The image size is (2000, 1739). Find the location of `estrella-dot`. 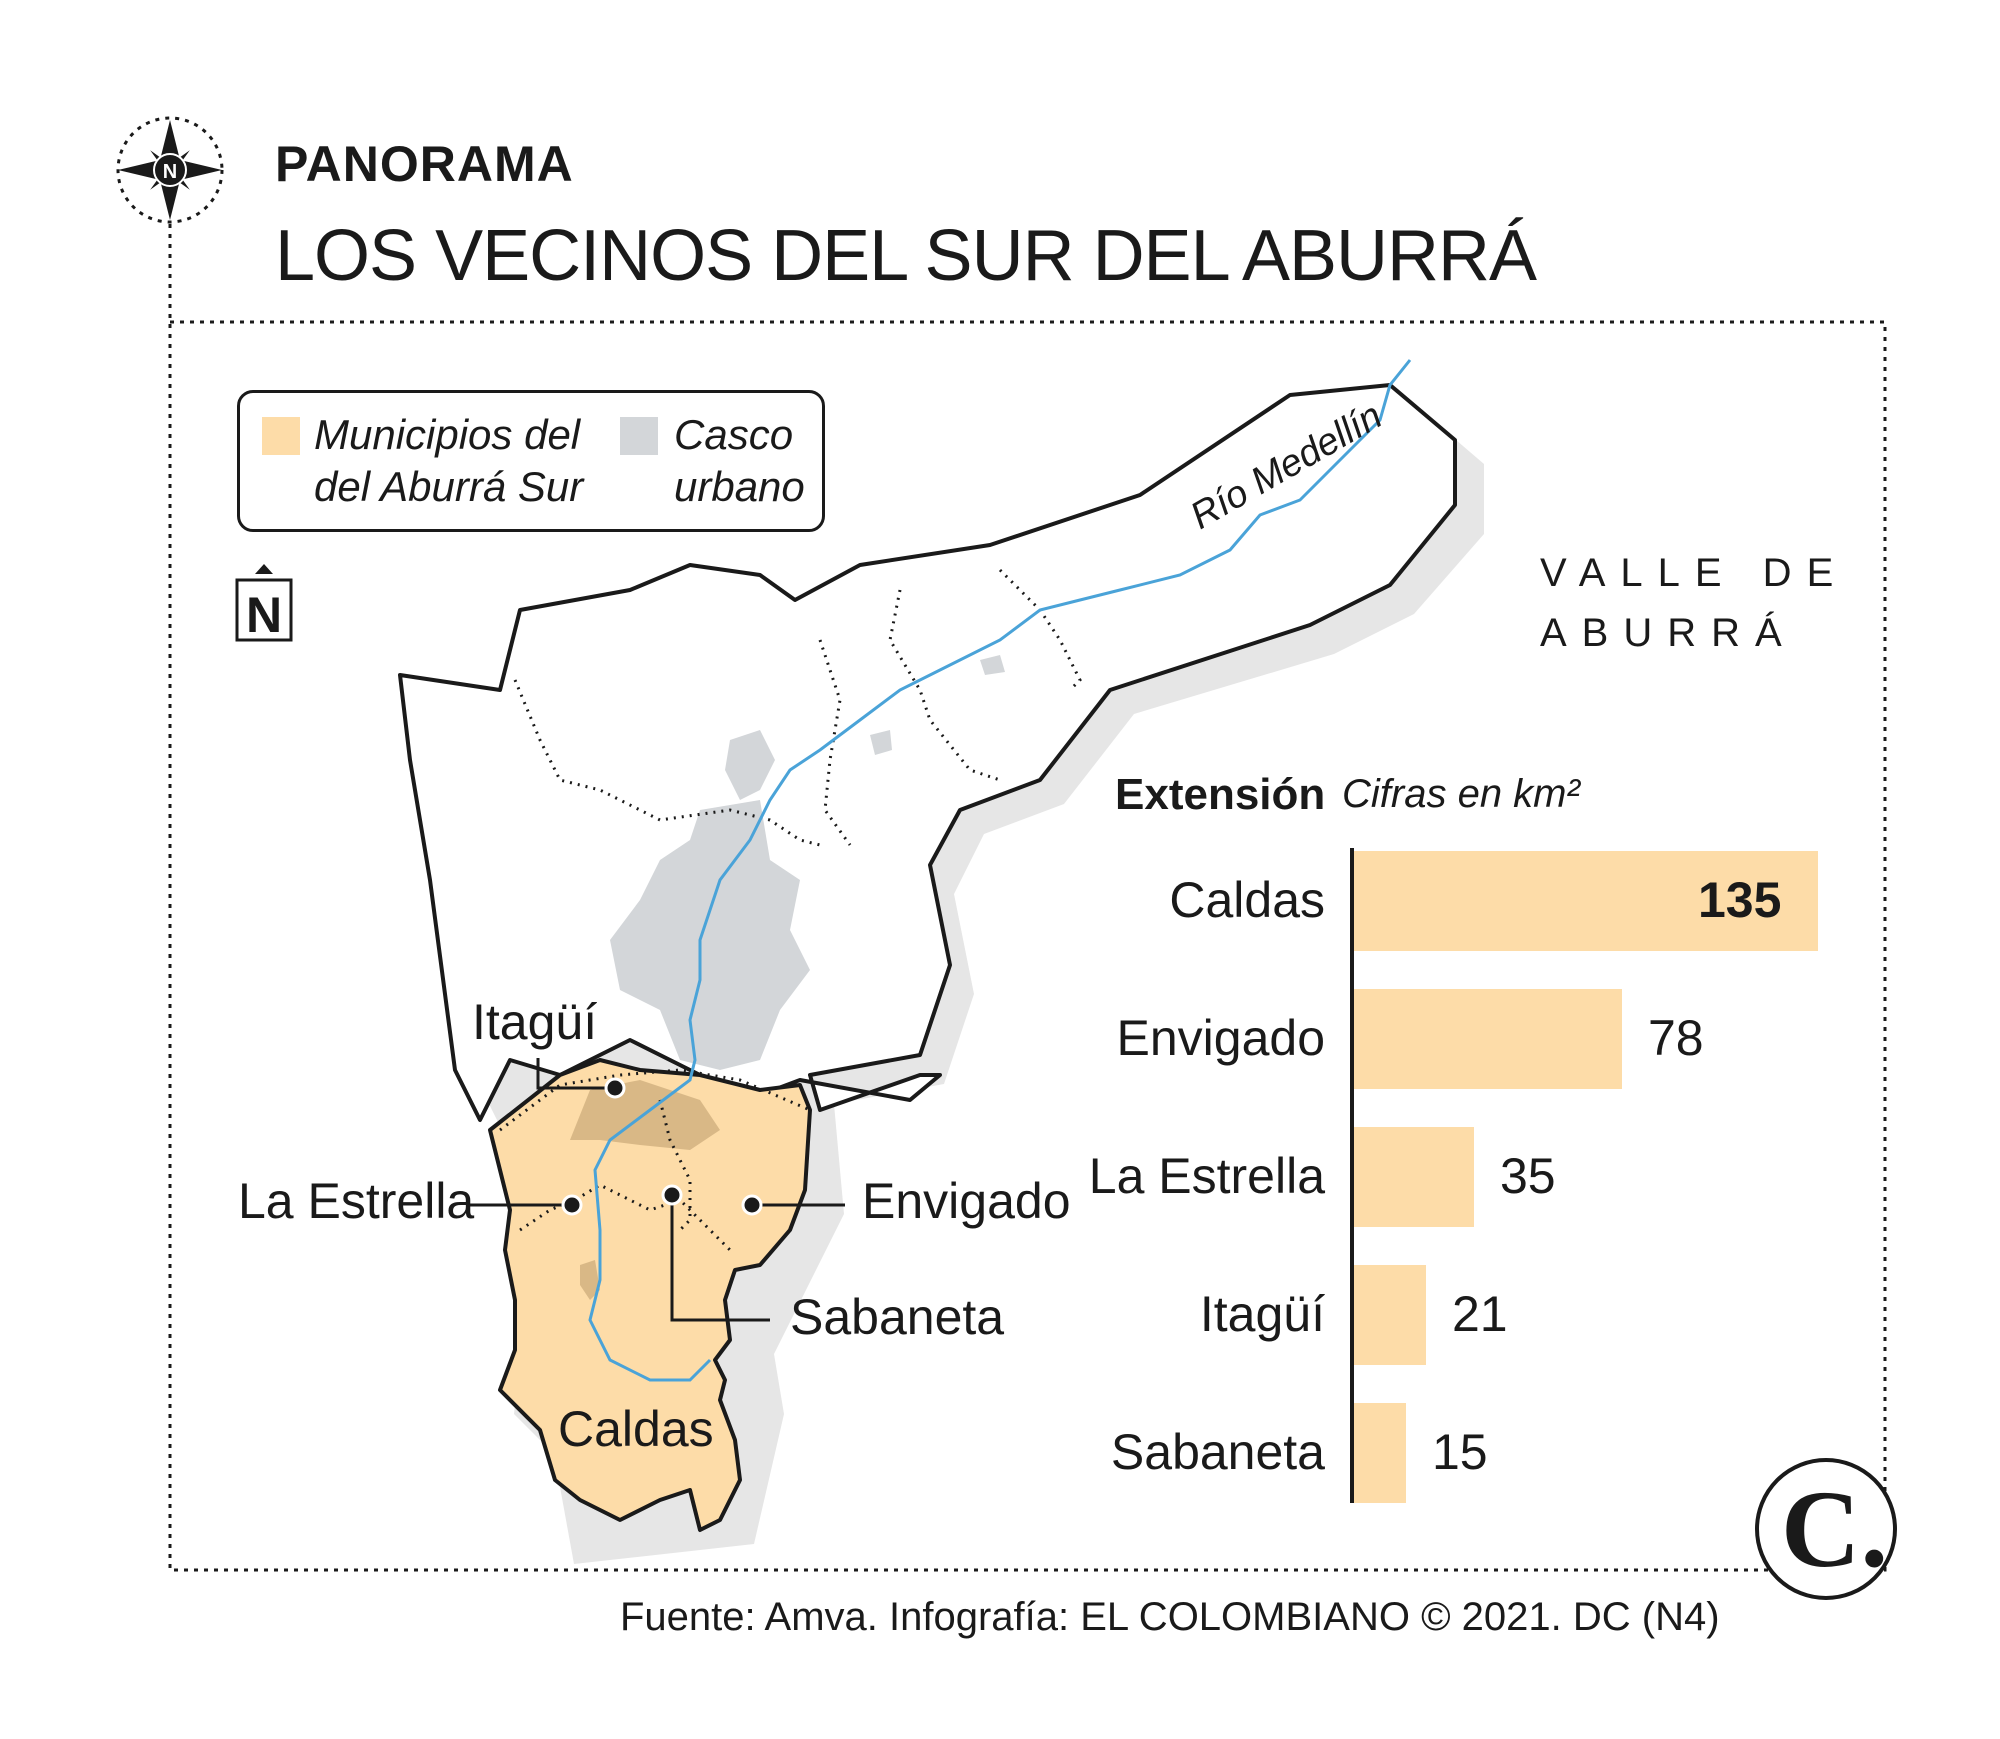

estrella-dot is located at coordinates (572, 1205).